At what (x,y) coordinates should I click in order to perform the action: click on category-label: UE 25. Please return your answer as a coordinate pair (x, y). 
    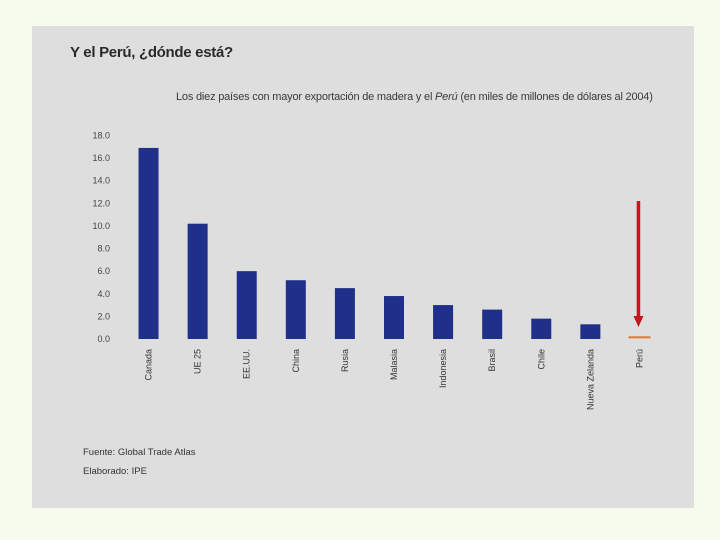
    Looking at the image, I should click on (198, 361).